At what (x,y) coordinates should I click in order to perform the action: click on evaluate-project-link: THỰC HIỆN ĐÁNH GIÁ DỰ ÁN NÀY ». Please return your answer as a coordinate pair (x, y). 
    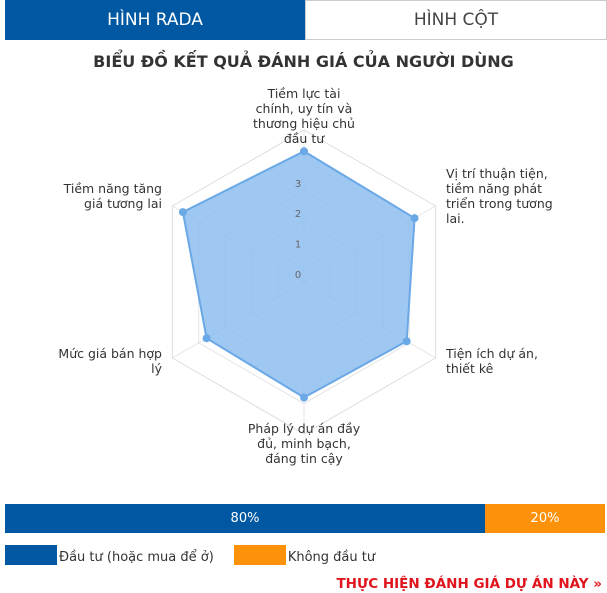
    Looking at the image, I should click on (469, 584).